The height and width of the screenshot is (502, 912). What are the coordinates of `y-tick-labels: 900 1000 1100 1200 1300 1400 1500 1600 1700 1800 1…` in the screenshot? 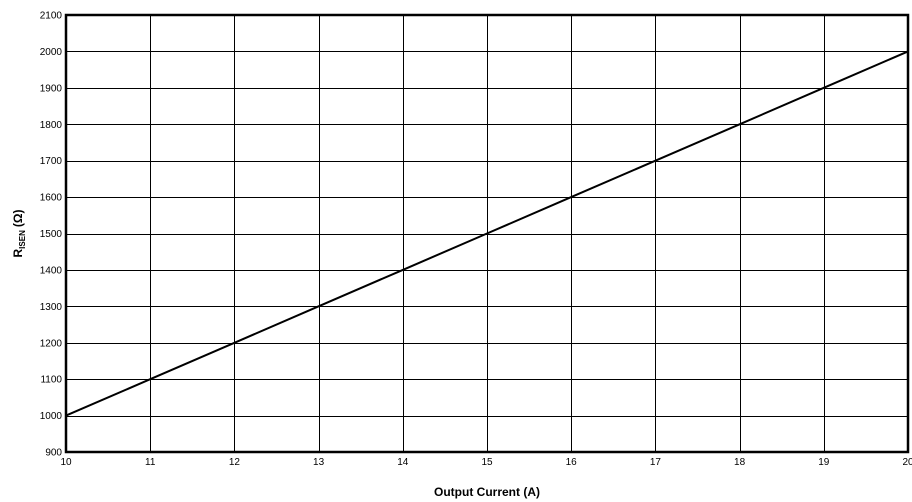 It's located at (51, 235).